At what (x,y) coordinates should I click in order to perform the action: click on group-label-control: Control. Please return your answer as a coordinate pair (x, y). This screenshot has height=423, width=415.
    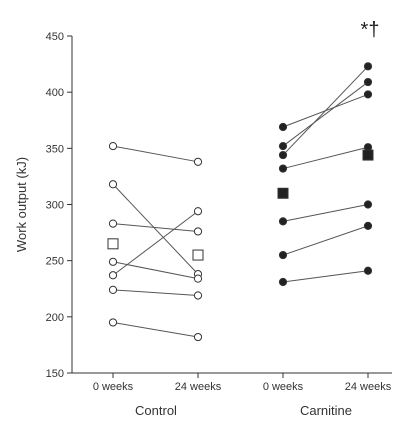
    Looking at the image, I should click on (156, 410).